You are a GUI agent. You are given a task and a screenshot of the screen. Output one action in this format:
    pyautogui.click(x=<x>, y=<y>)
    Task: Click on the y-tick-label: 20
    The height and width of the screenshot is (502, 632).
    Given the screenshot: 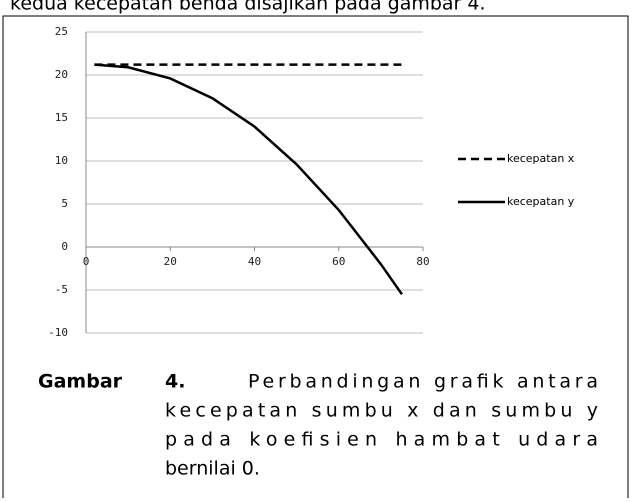 What is the action you would take?
    pyautogui.click(x=61, y=74)
    